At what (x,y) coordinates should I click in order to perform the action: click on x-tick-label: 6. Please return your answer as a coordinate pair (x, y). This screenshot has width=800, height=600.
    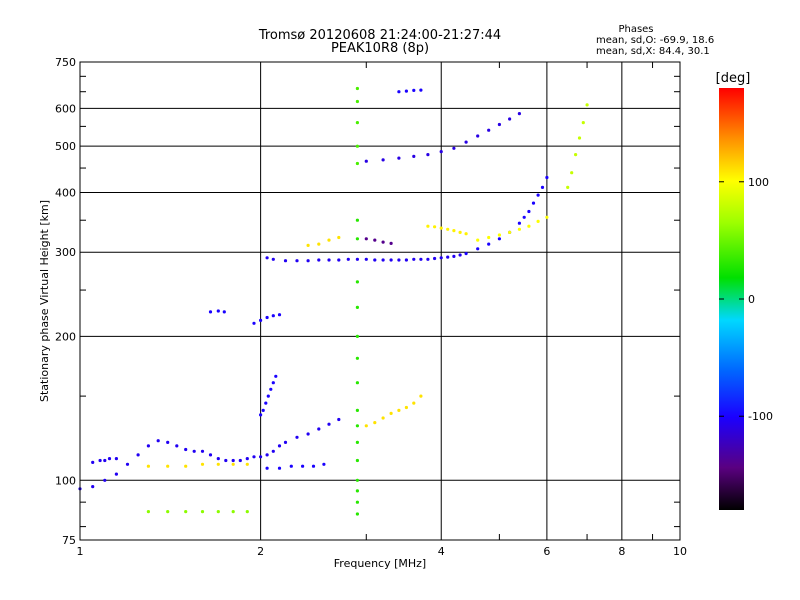
    Looking at the image, I should click on (546, 551).